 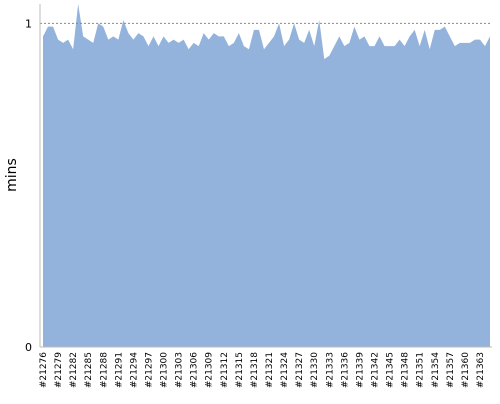 What do you see at coordinates (165, 370) in the screenshot?
I see `x-tick-label: #21300` at bounding box center [165, 370].